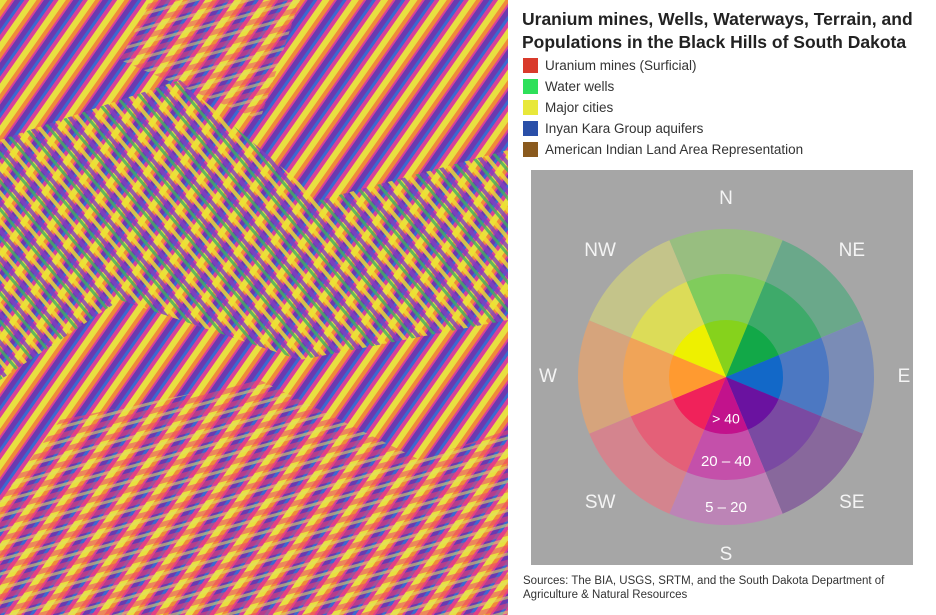 The width and height of the screenshot is (936, 615). What do you see at coordinates (548, 376) in the screenshot?
I see `direction-label: W` at bounding box center [548, 376].